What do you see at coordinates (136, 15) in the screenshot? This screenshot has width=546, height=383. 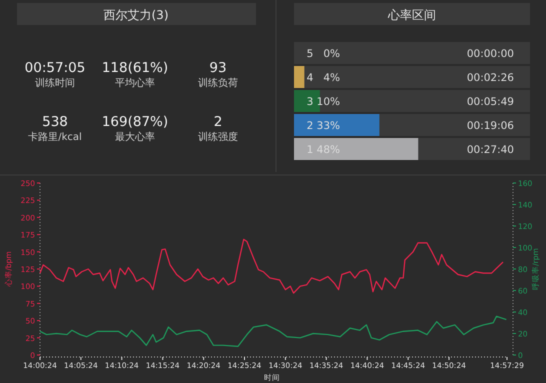 I see `text: 西尔艾力(3)` at bounding box center [136, 15].